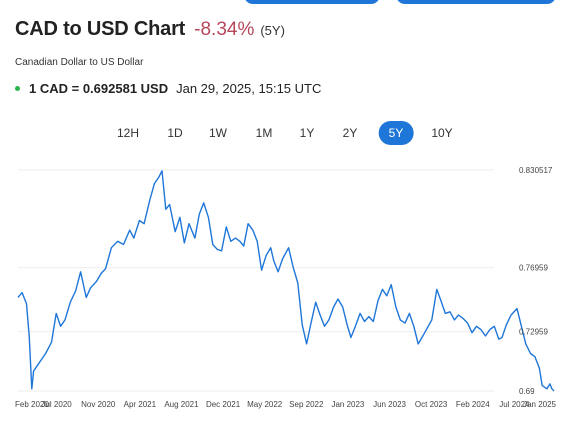 This screenshot has width=576, height=423. Describe the element at coordinates (223, 404) in the screenshot. I see `x-tick-label: Dec 2021` at that location.